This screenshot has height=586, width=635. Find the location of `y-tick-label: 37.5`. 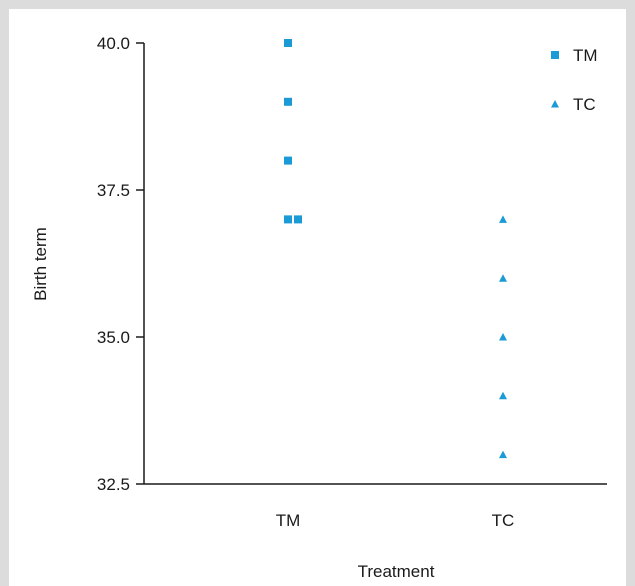

y-tick-label: 37.5 is located at coordinates (113, 190).